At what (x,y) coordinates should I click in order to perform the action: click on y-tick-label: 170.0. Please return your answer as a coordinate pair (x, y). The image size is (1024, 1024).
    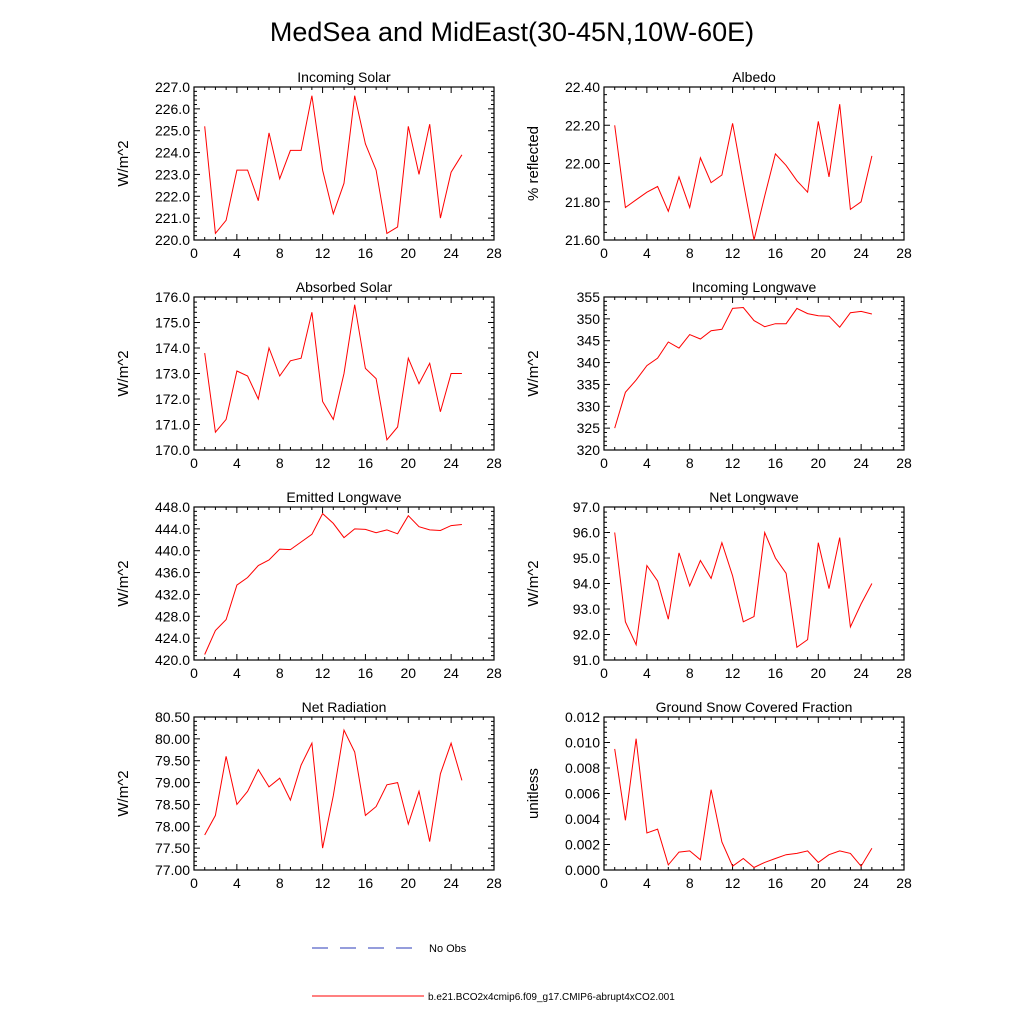
    Looking at the image, I should click on (172, 450).